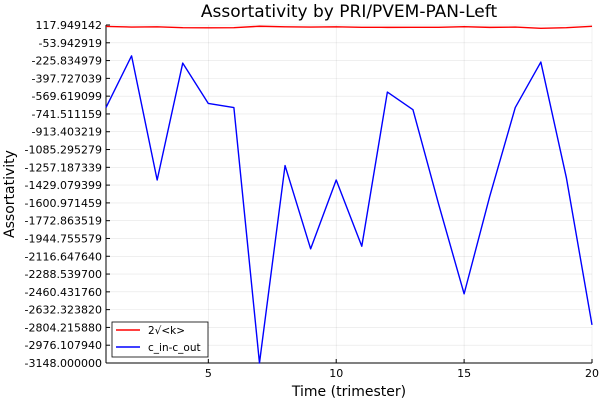  What do you see at coordinates (63, 256) in the screenshot?
I see `y-tick-label: -2116.647640` at bounding box center [63, 256].